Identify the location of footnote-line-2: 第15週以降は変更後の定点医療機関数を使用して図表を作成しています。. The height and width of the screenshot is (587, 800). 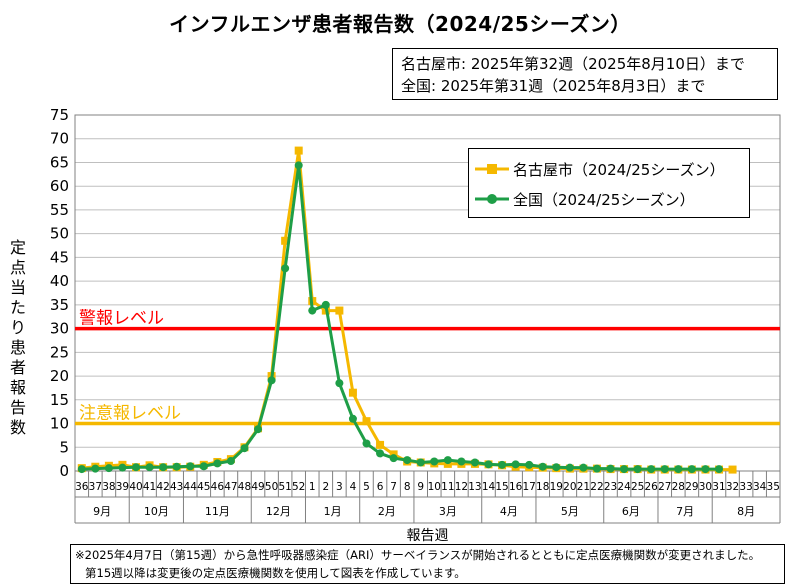
(275, 573).